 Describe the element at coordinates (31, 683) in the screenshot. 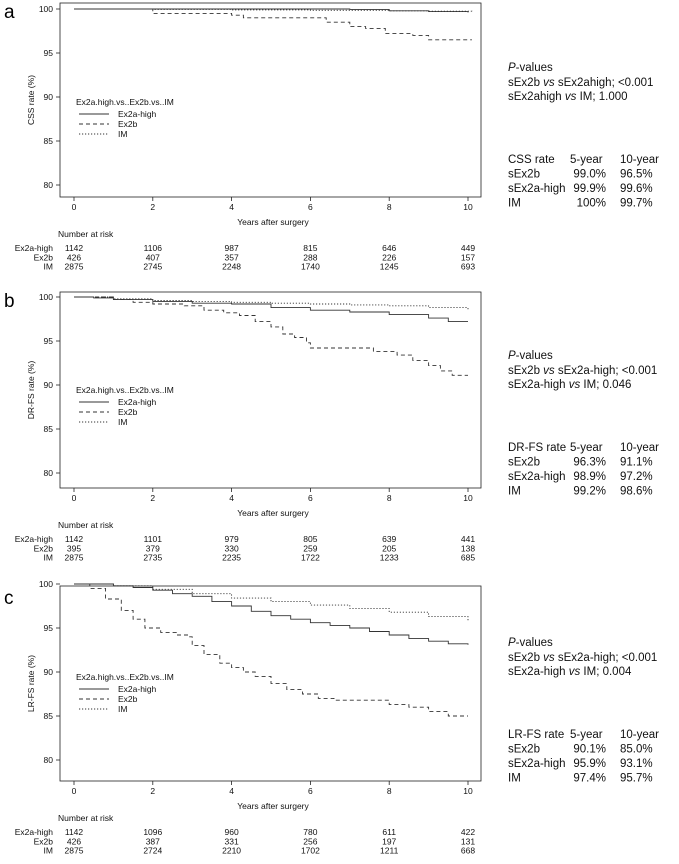

I see `y-axis-title: LR-FS rate (%)` at that location.